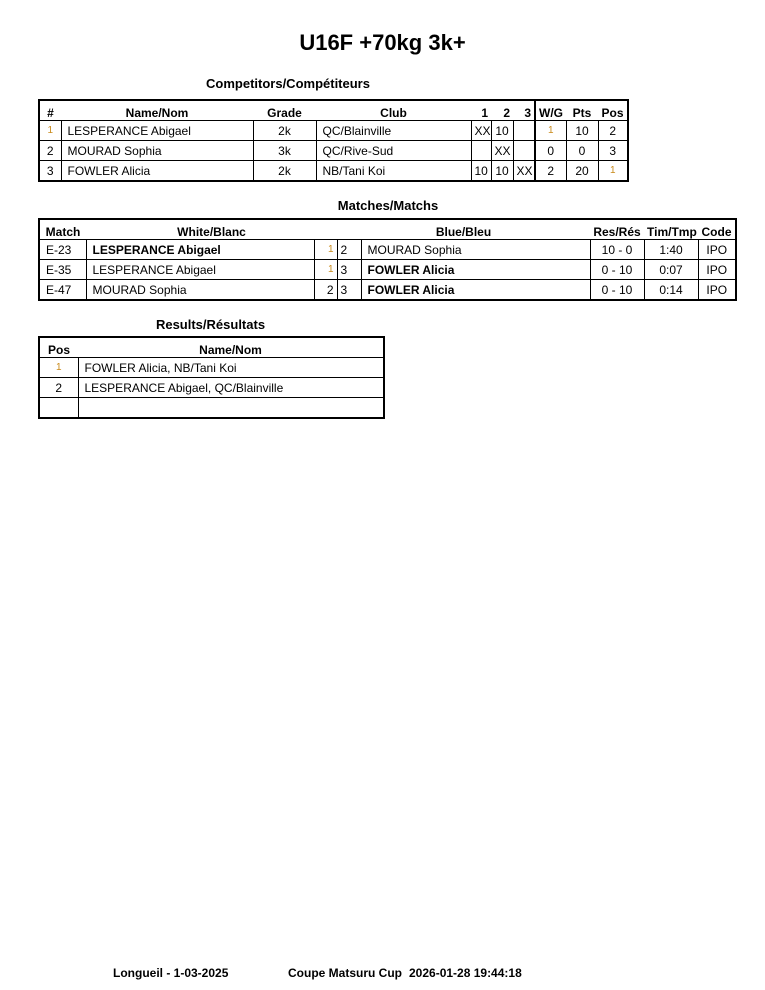 This screenshot has width=765, height=990. I want to click on column-header: W/G, so click(551, 113).